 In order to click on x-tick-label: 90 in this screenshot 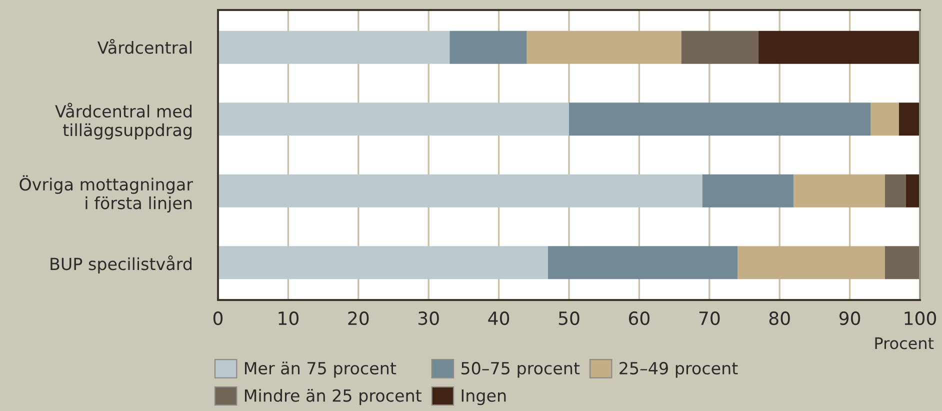, I will do `click(849, 318)`.